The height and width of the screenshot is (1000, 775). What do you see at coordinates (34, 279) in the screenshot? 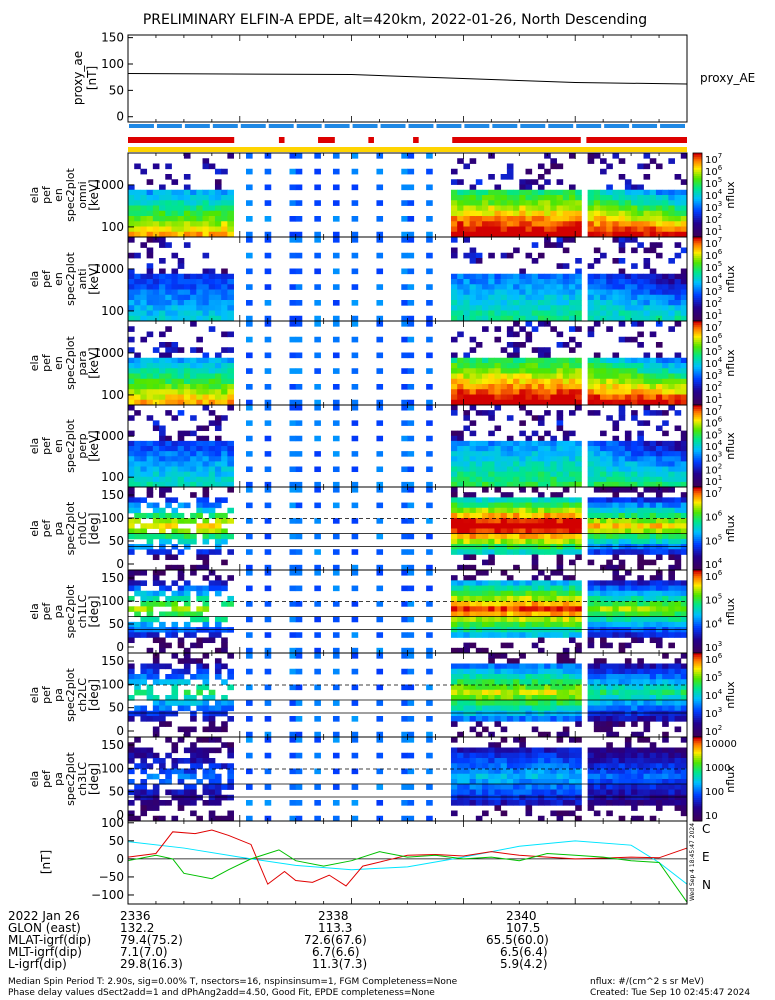
I see `y-axis-label-line: ela` at bounding box center [34, 279].